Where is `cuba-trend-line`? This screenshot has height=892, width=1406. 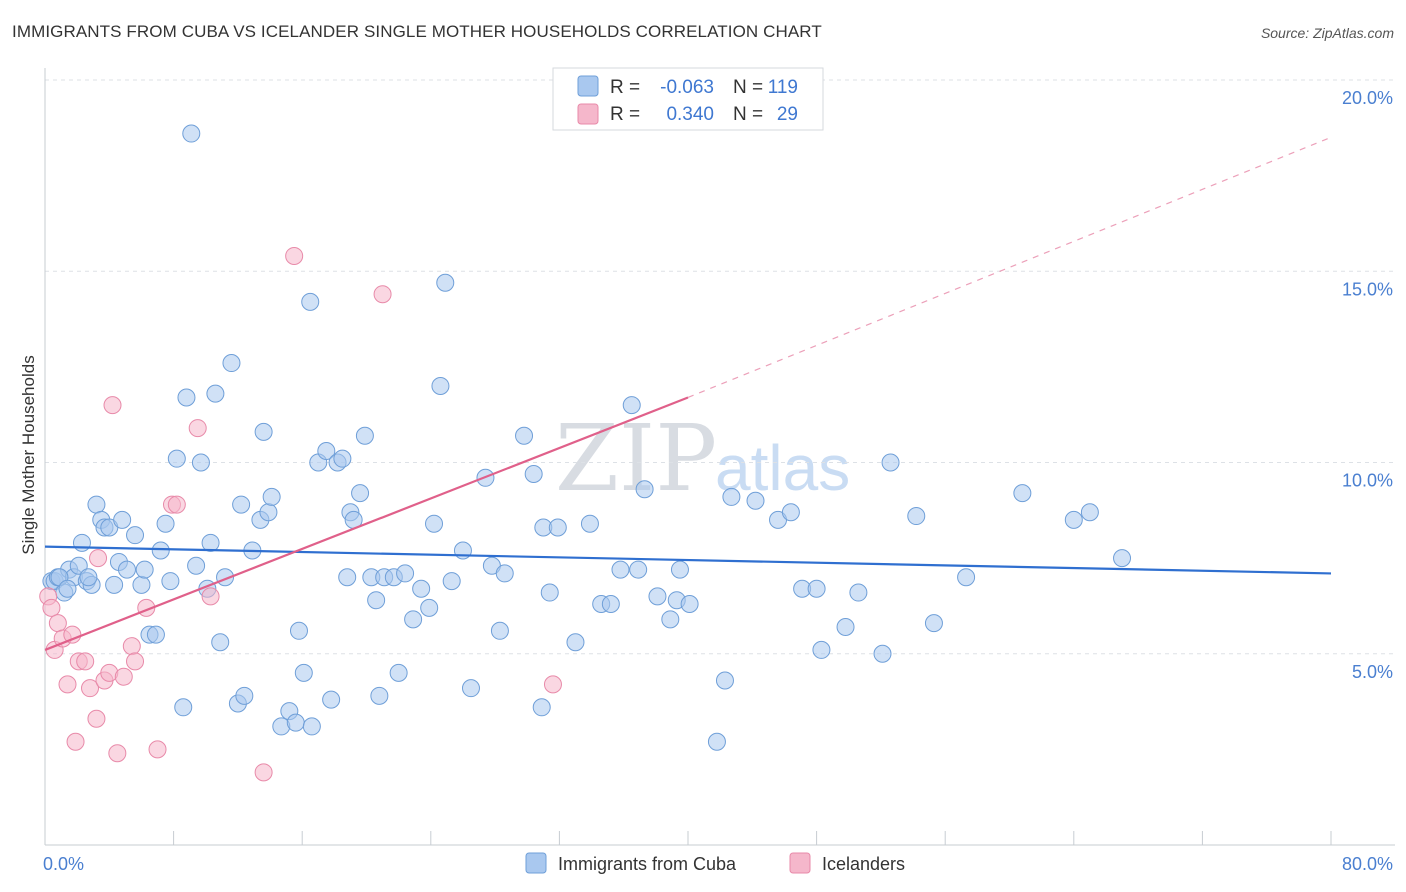
cuba-trend-line is located at coordinates (688, 560).